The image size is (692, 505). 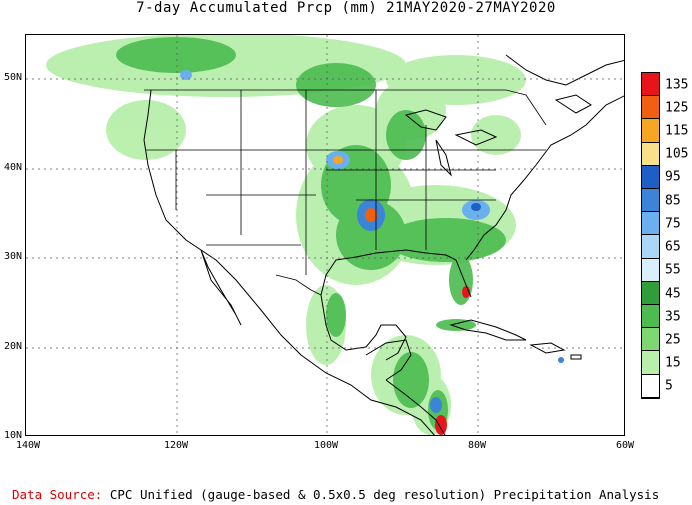 I want to click on legend-label: 75, so click(x=673, y=224).